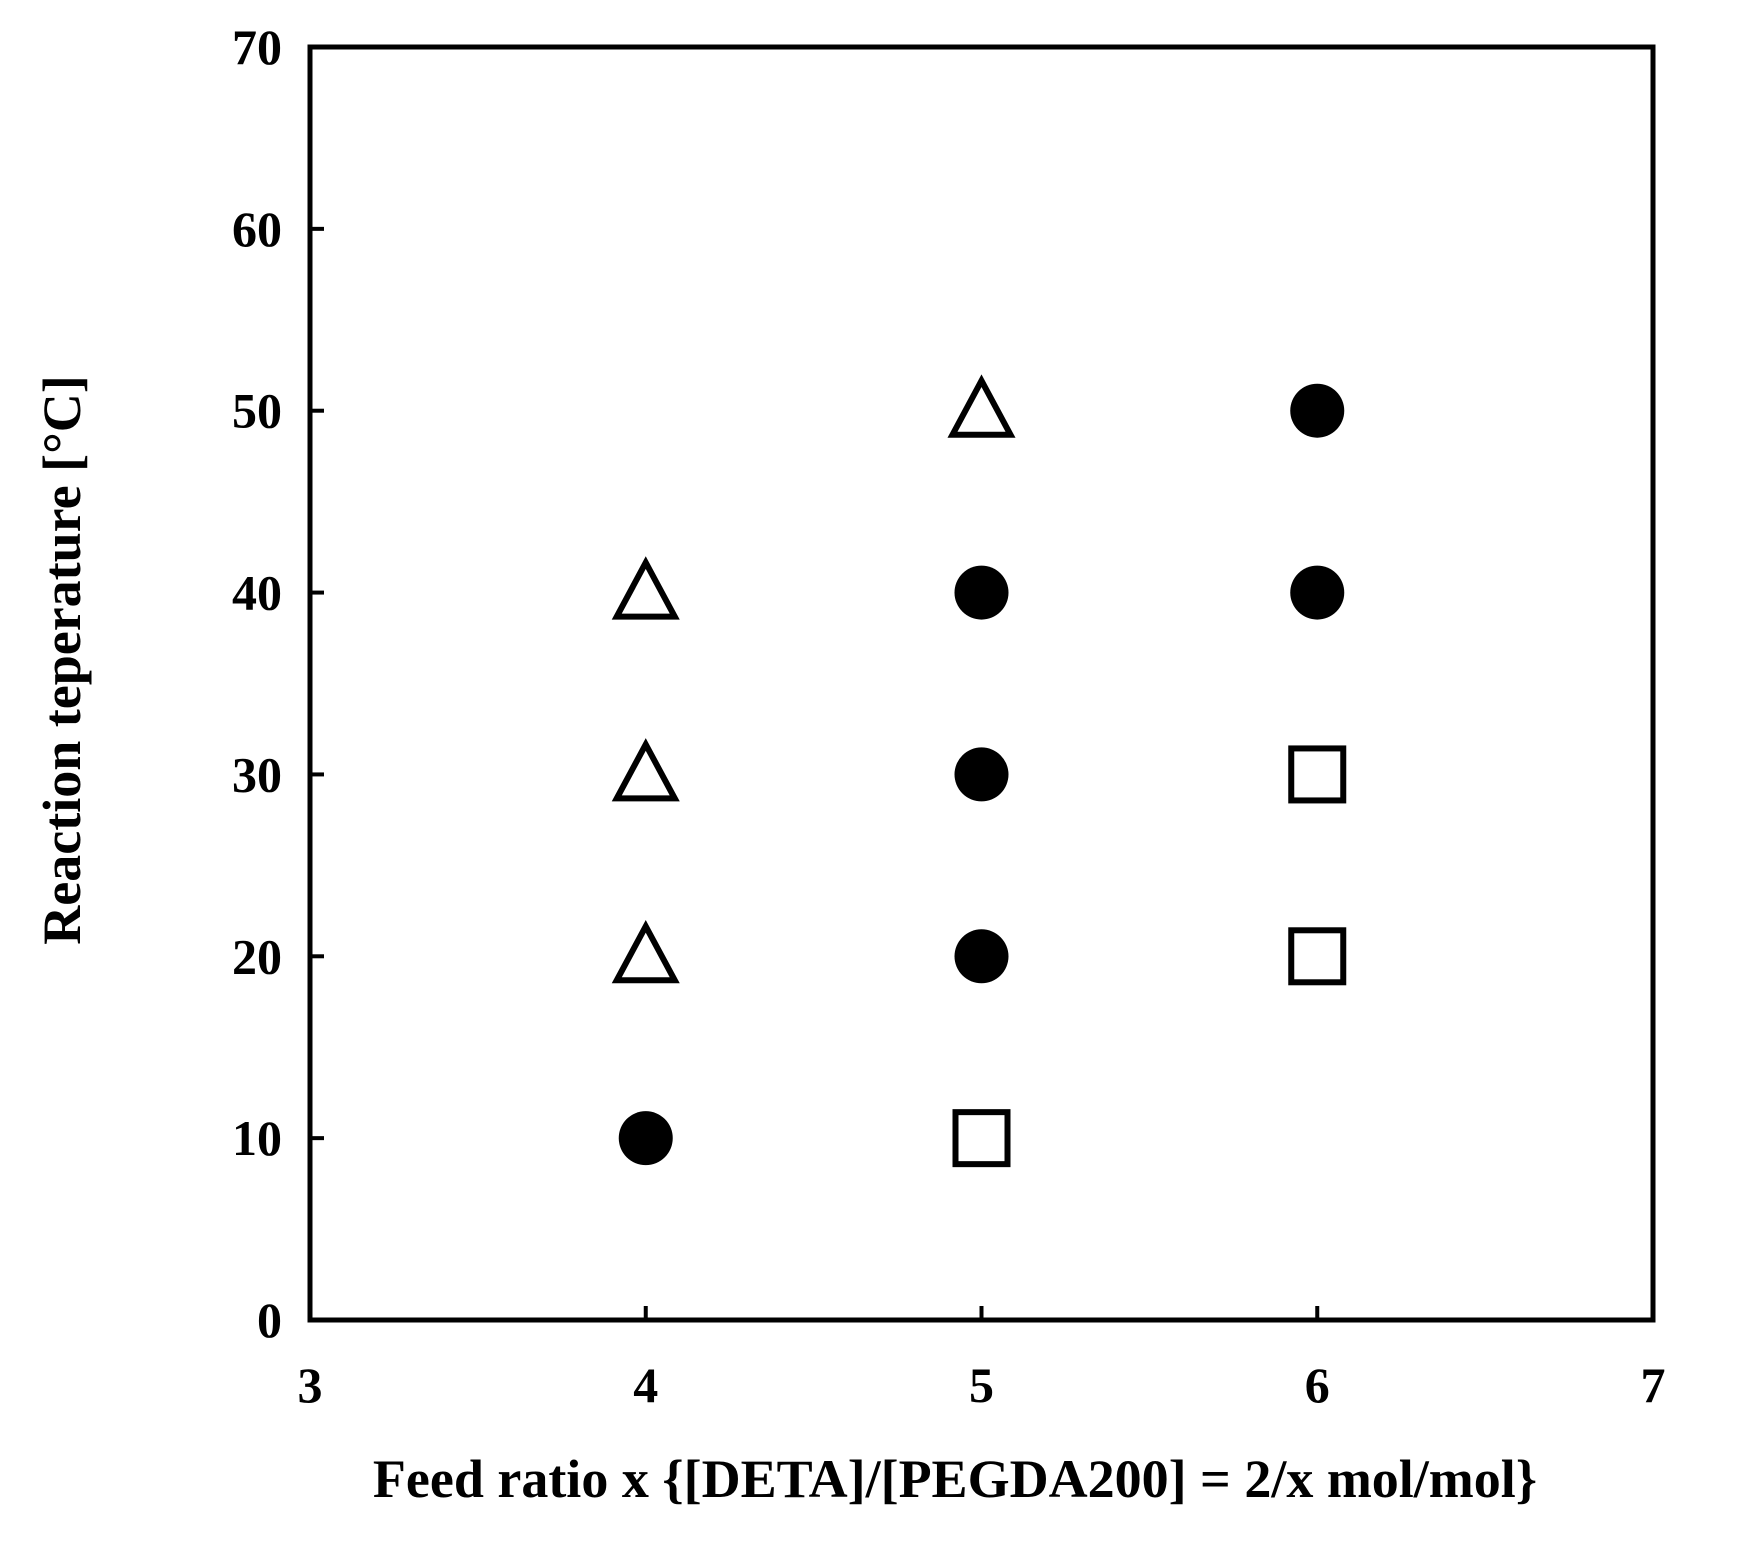 The height and width of the screenshot is (1558, 1745). What do you see at coordinates (981, 1385) in the screenshot?
I see `x-tick-label: 5` at bounding box center [981, 1385].